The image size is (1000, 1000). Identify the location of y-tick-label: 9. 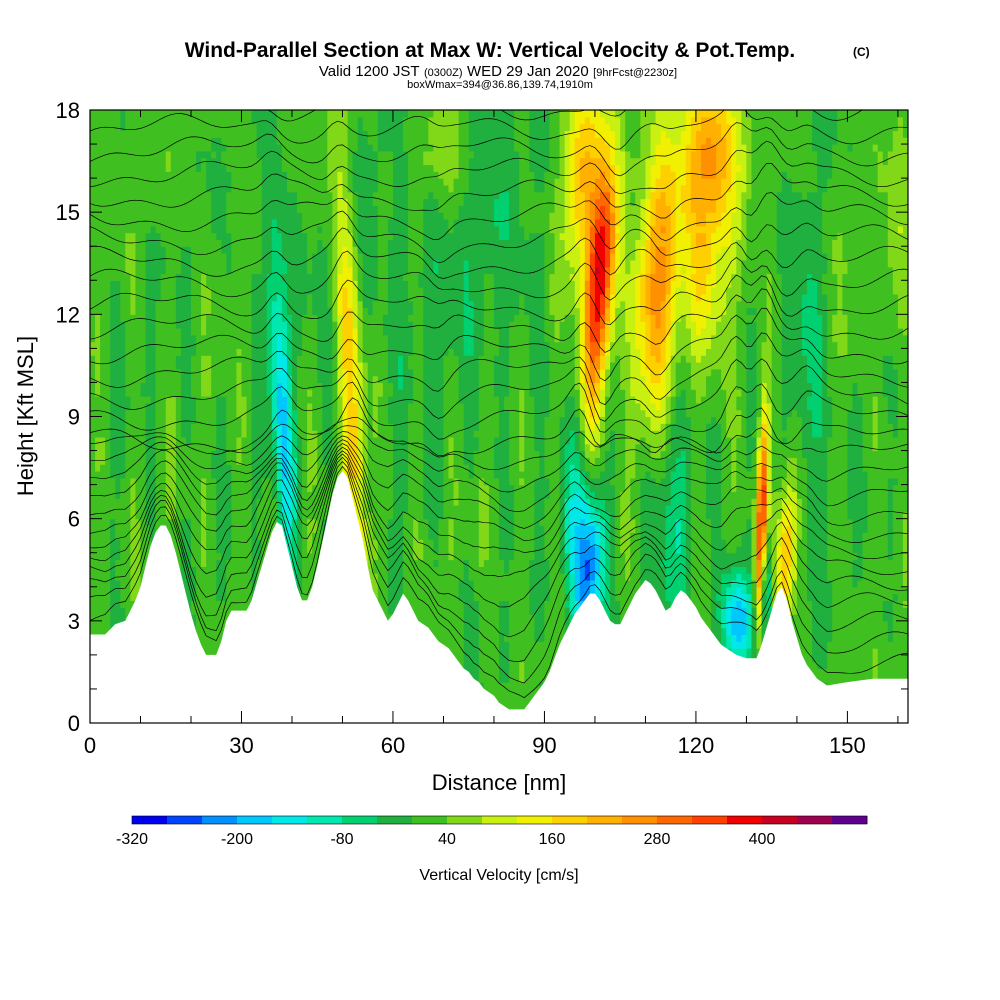
(74, 417).